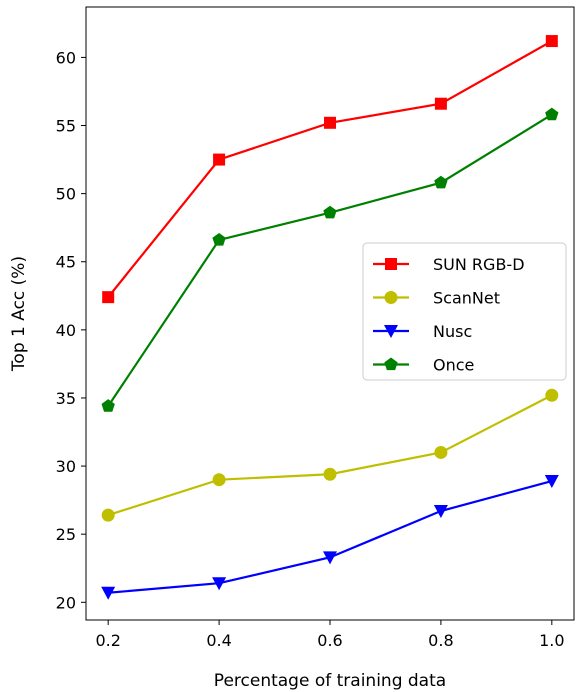  What do you see at coordinates (66, 194) in the screenshot?
I see `y-tick-label: 50` at bounding box center [66, 194].